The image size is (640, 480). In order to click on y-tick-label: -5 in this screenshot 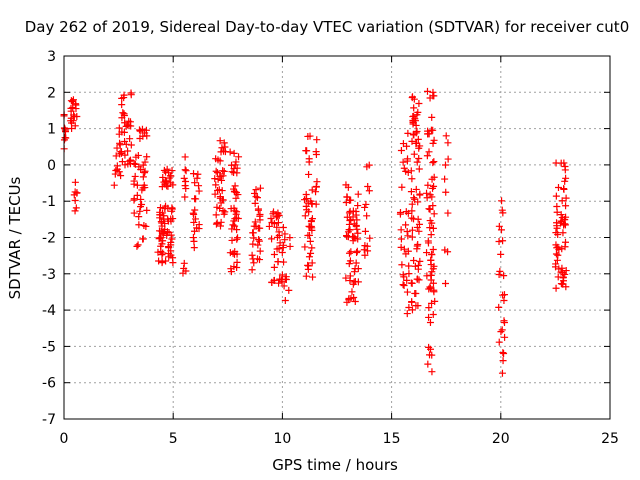, I will do `click(49, 347)`.